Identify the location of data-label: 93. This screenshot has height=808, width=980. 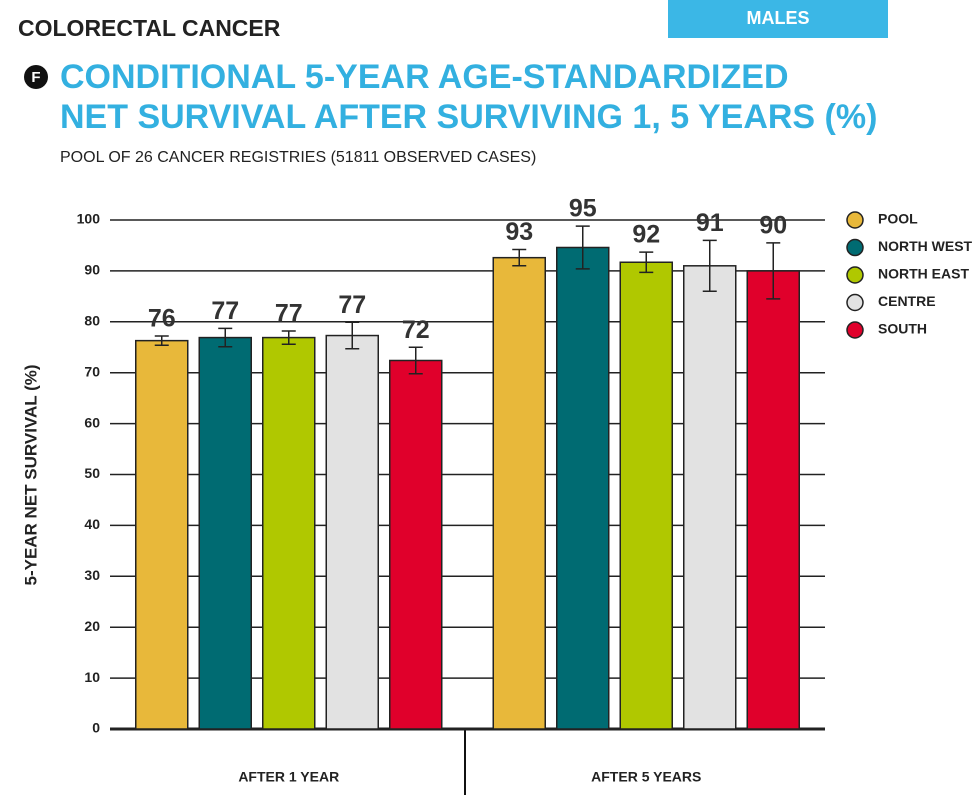
(519, 232).